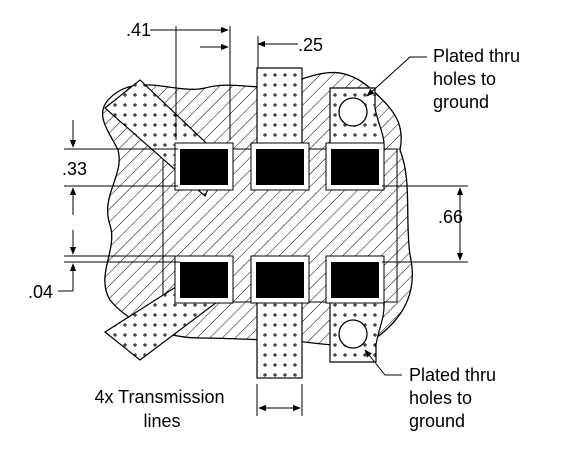 Image resolution: width=572 pixels, height=454 pixels. Describe the element at coordinates (74, 169) in the screenshot. I see `dimension-pad-height-label: .33` at that location.